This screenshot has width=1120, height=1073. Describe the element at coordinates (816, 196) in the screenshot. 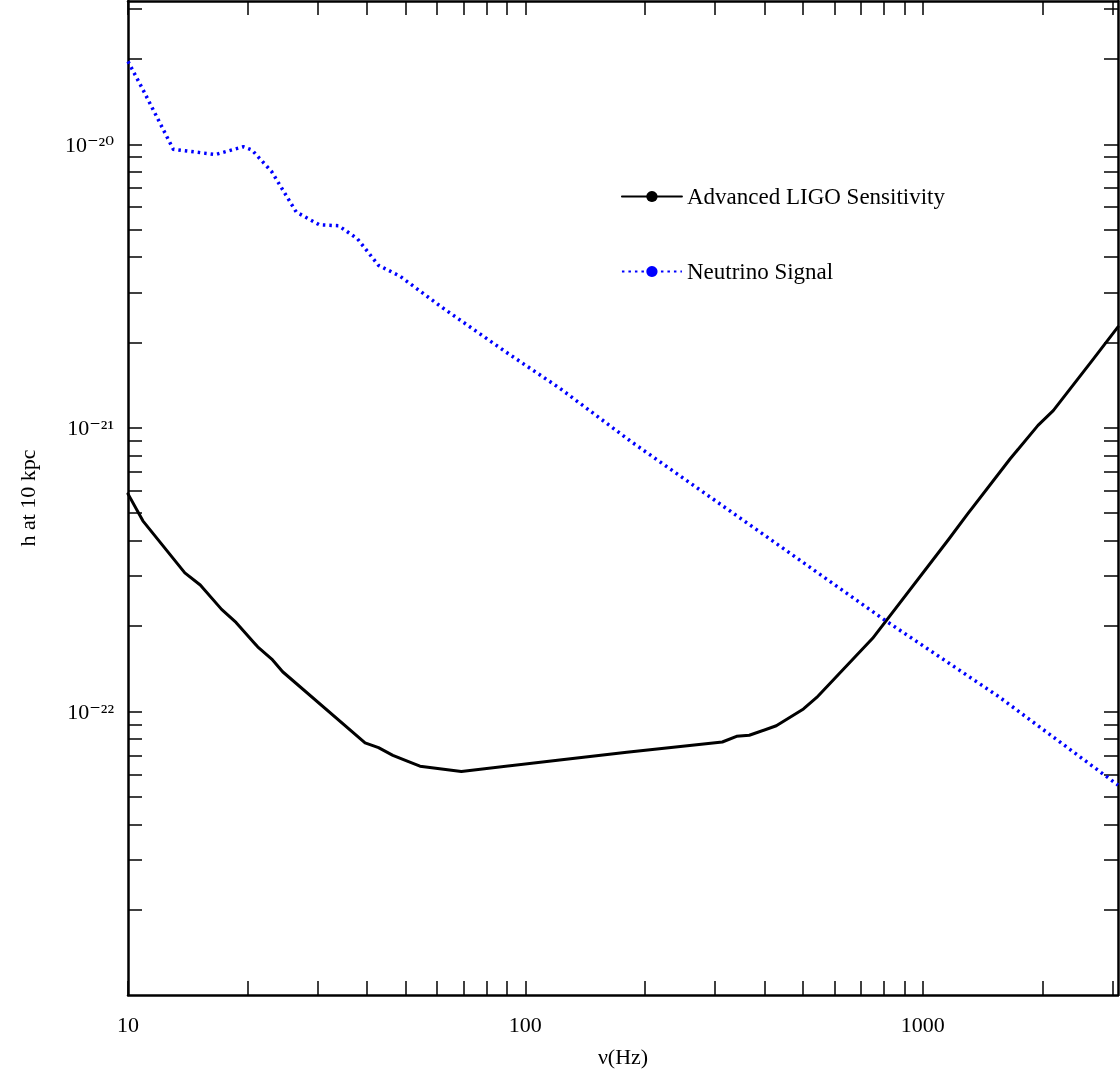

I see `legend-label: Advanced LIGO Sensitivity` at that location.